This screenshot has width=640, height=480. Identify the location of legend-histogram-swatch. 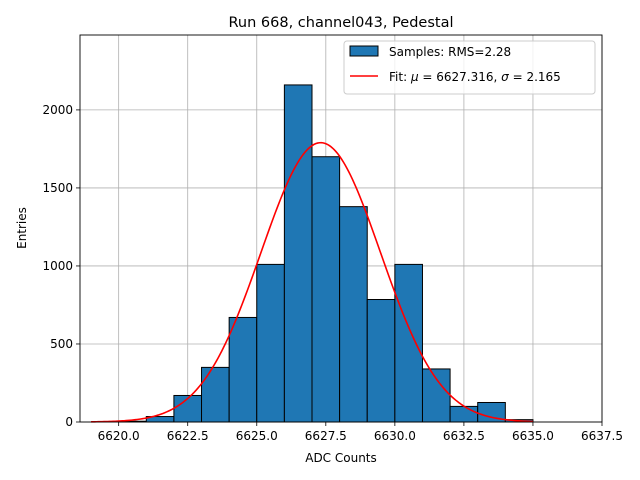
(364, 51).